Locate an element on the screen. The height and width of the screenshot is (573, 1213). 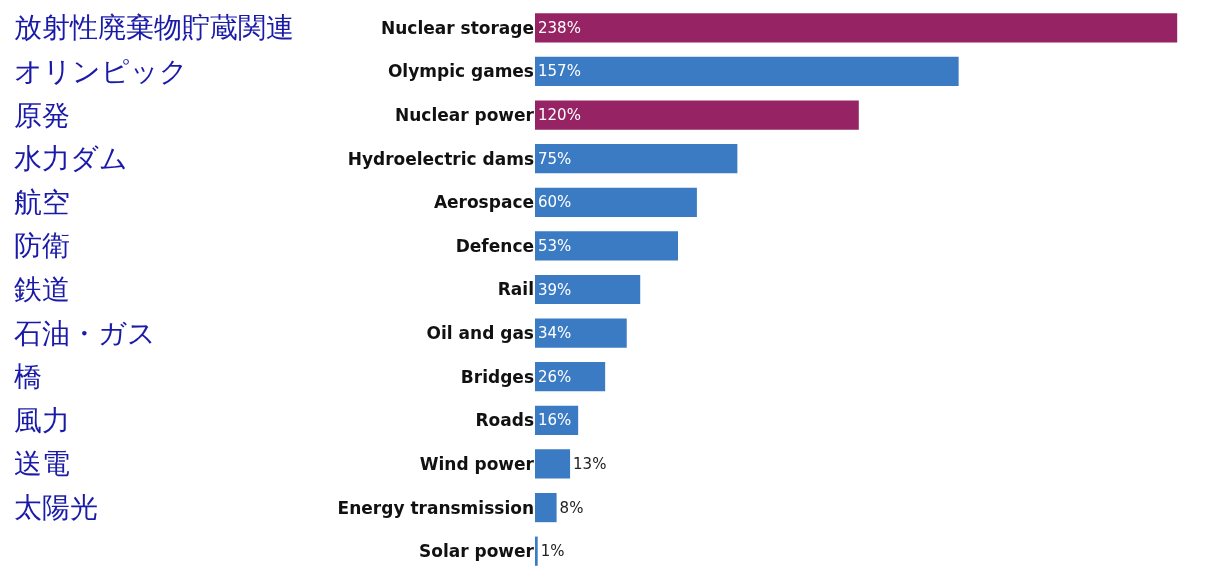
text: 水力ダム is located at coordinates (71, 158).